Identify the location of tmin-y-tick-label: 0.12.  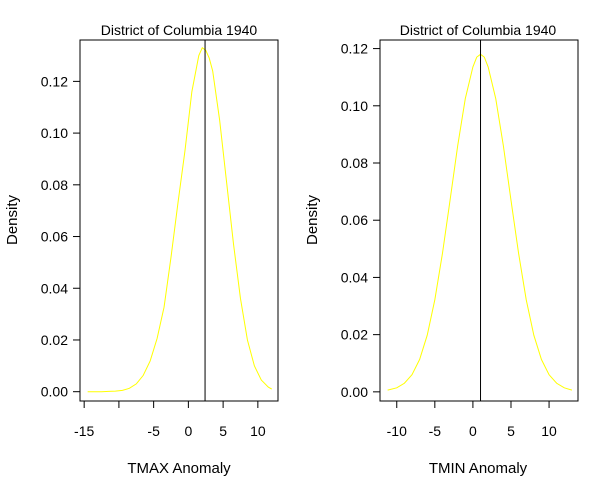
(354, 49).